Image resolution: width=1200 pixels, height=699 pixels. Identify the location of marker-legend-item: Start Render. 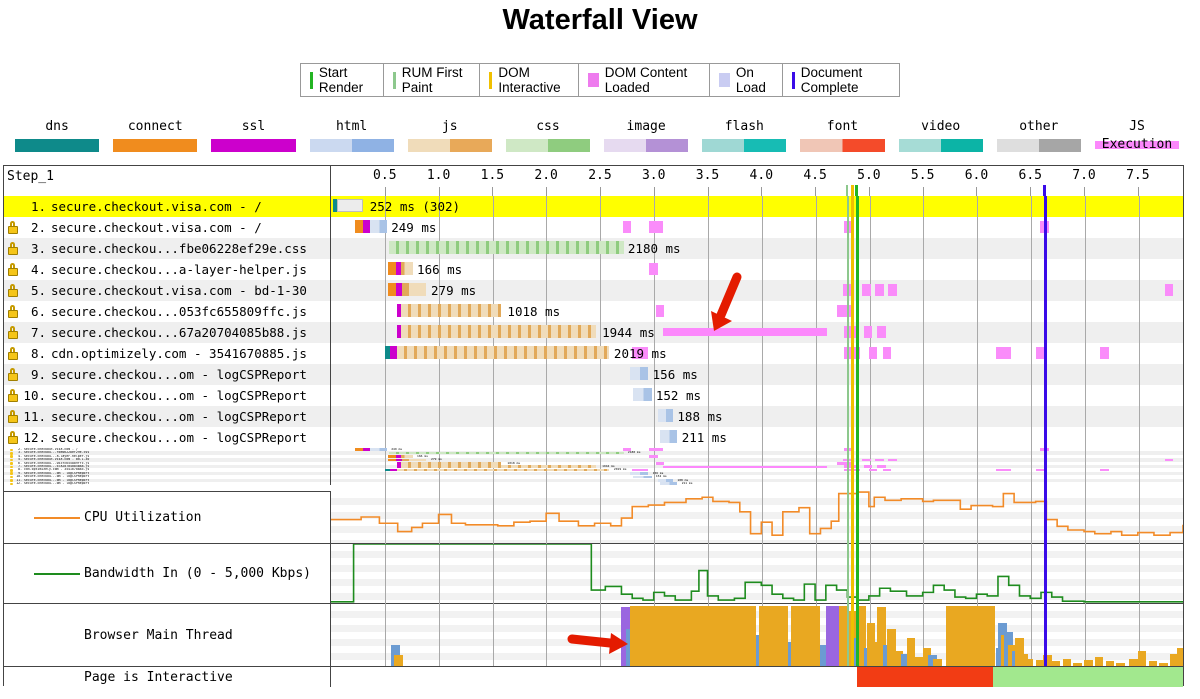
(342, 80).